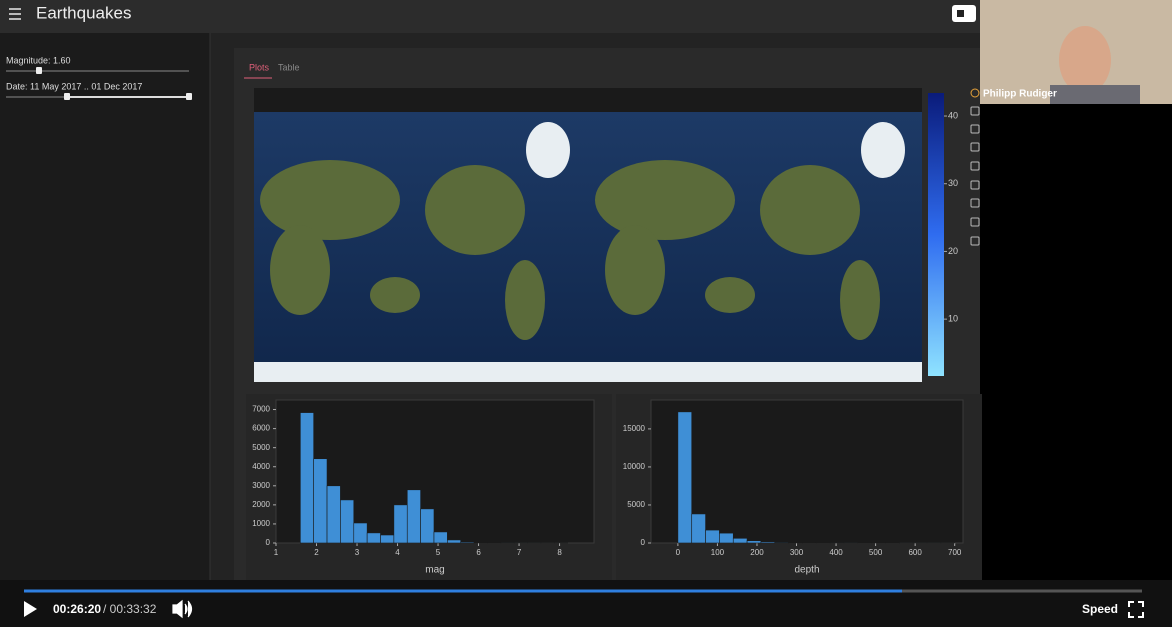 The image size is (1172, 627). What do you see at coordinates (261, 447) in the screenshot?
I see `y-tick-label: 5000` at bounding box center [261, 447].